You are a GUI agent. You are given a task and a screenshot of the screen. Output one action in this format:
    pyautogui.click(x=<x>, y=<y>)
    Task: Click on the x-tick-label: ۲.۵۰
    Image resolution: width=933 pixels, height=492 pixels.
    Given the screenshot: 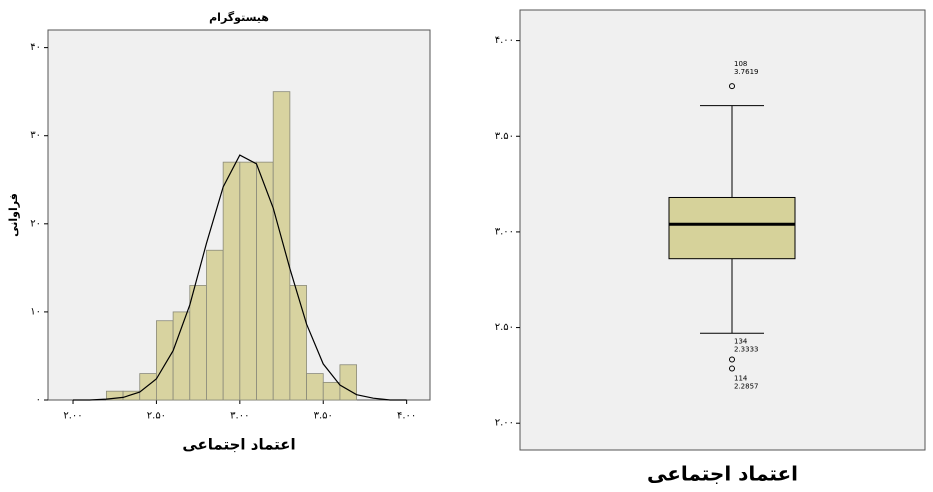 What is the action you would take?
    pyautogui.click(x=156, y=416)
    